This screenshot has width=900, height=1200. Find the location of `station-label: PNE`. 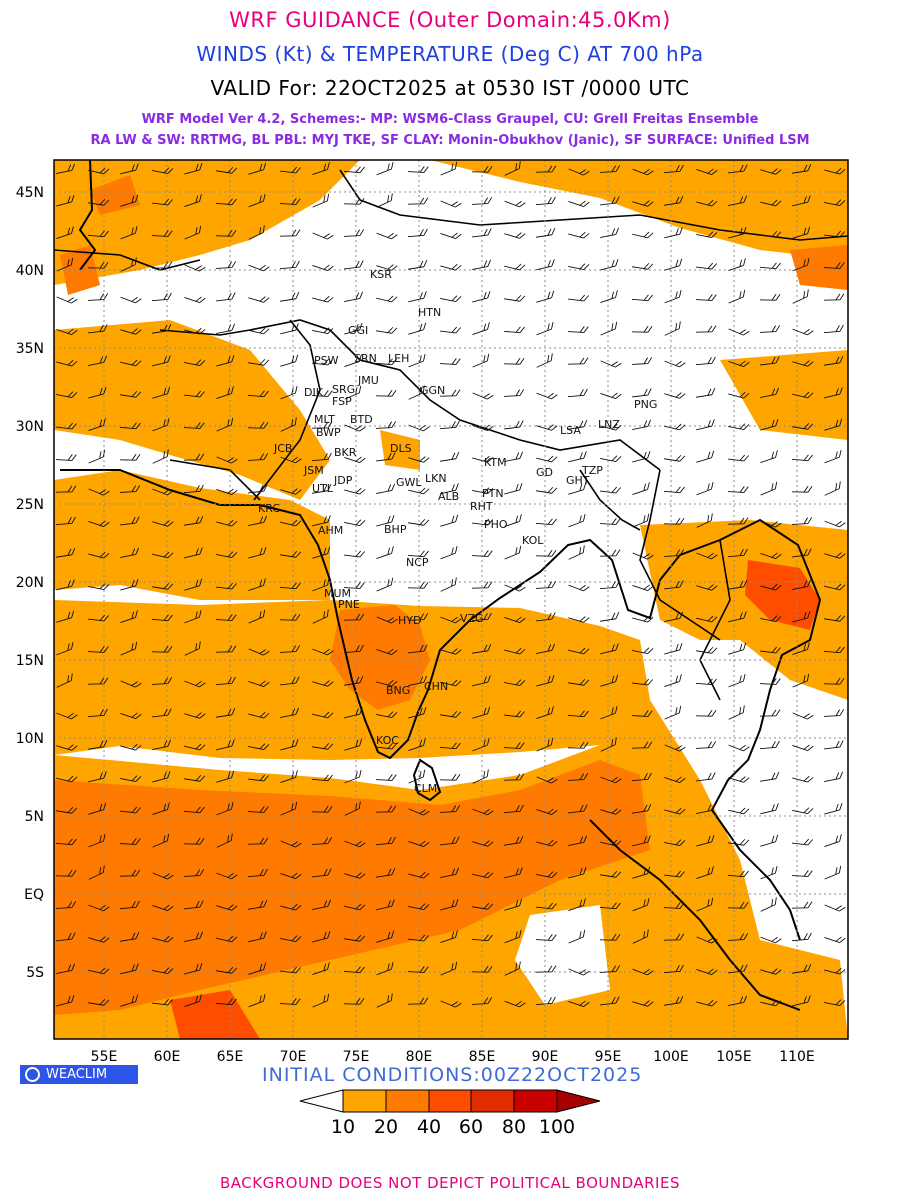

station-label: PNE is located at coordinates (349, 604).